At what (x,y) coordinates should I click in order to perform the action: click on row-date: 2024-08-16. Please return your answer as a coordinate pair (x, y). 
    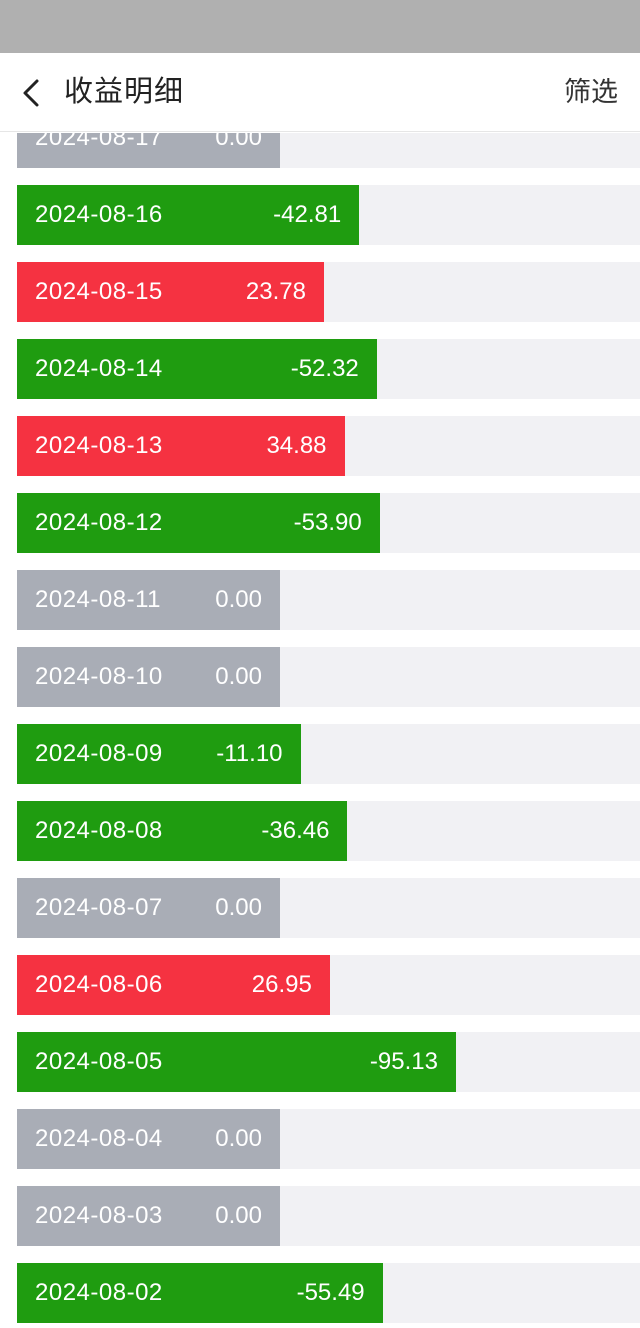
    Looking at the image, I should click on (99, 214).